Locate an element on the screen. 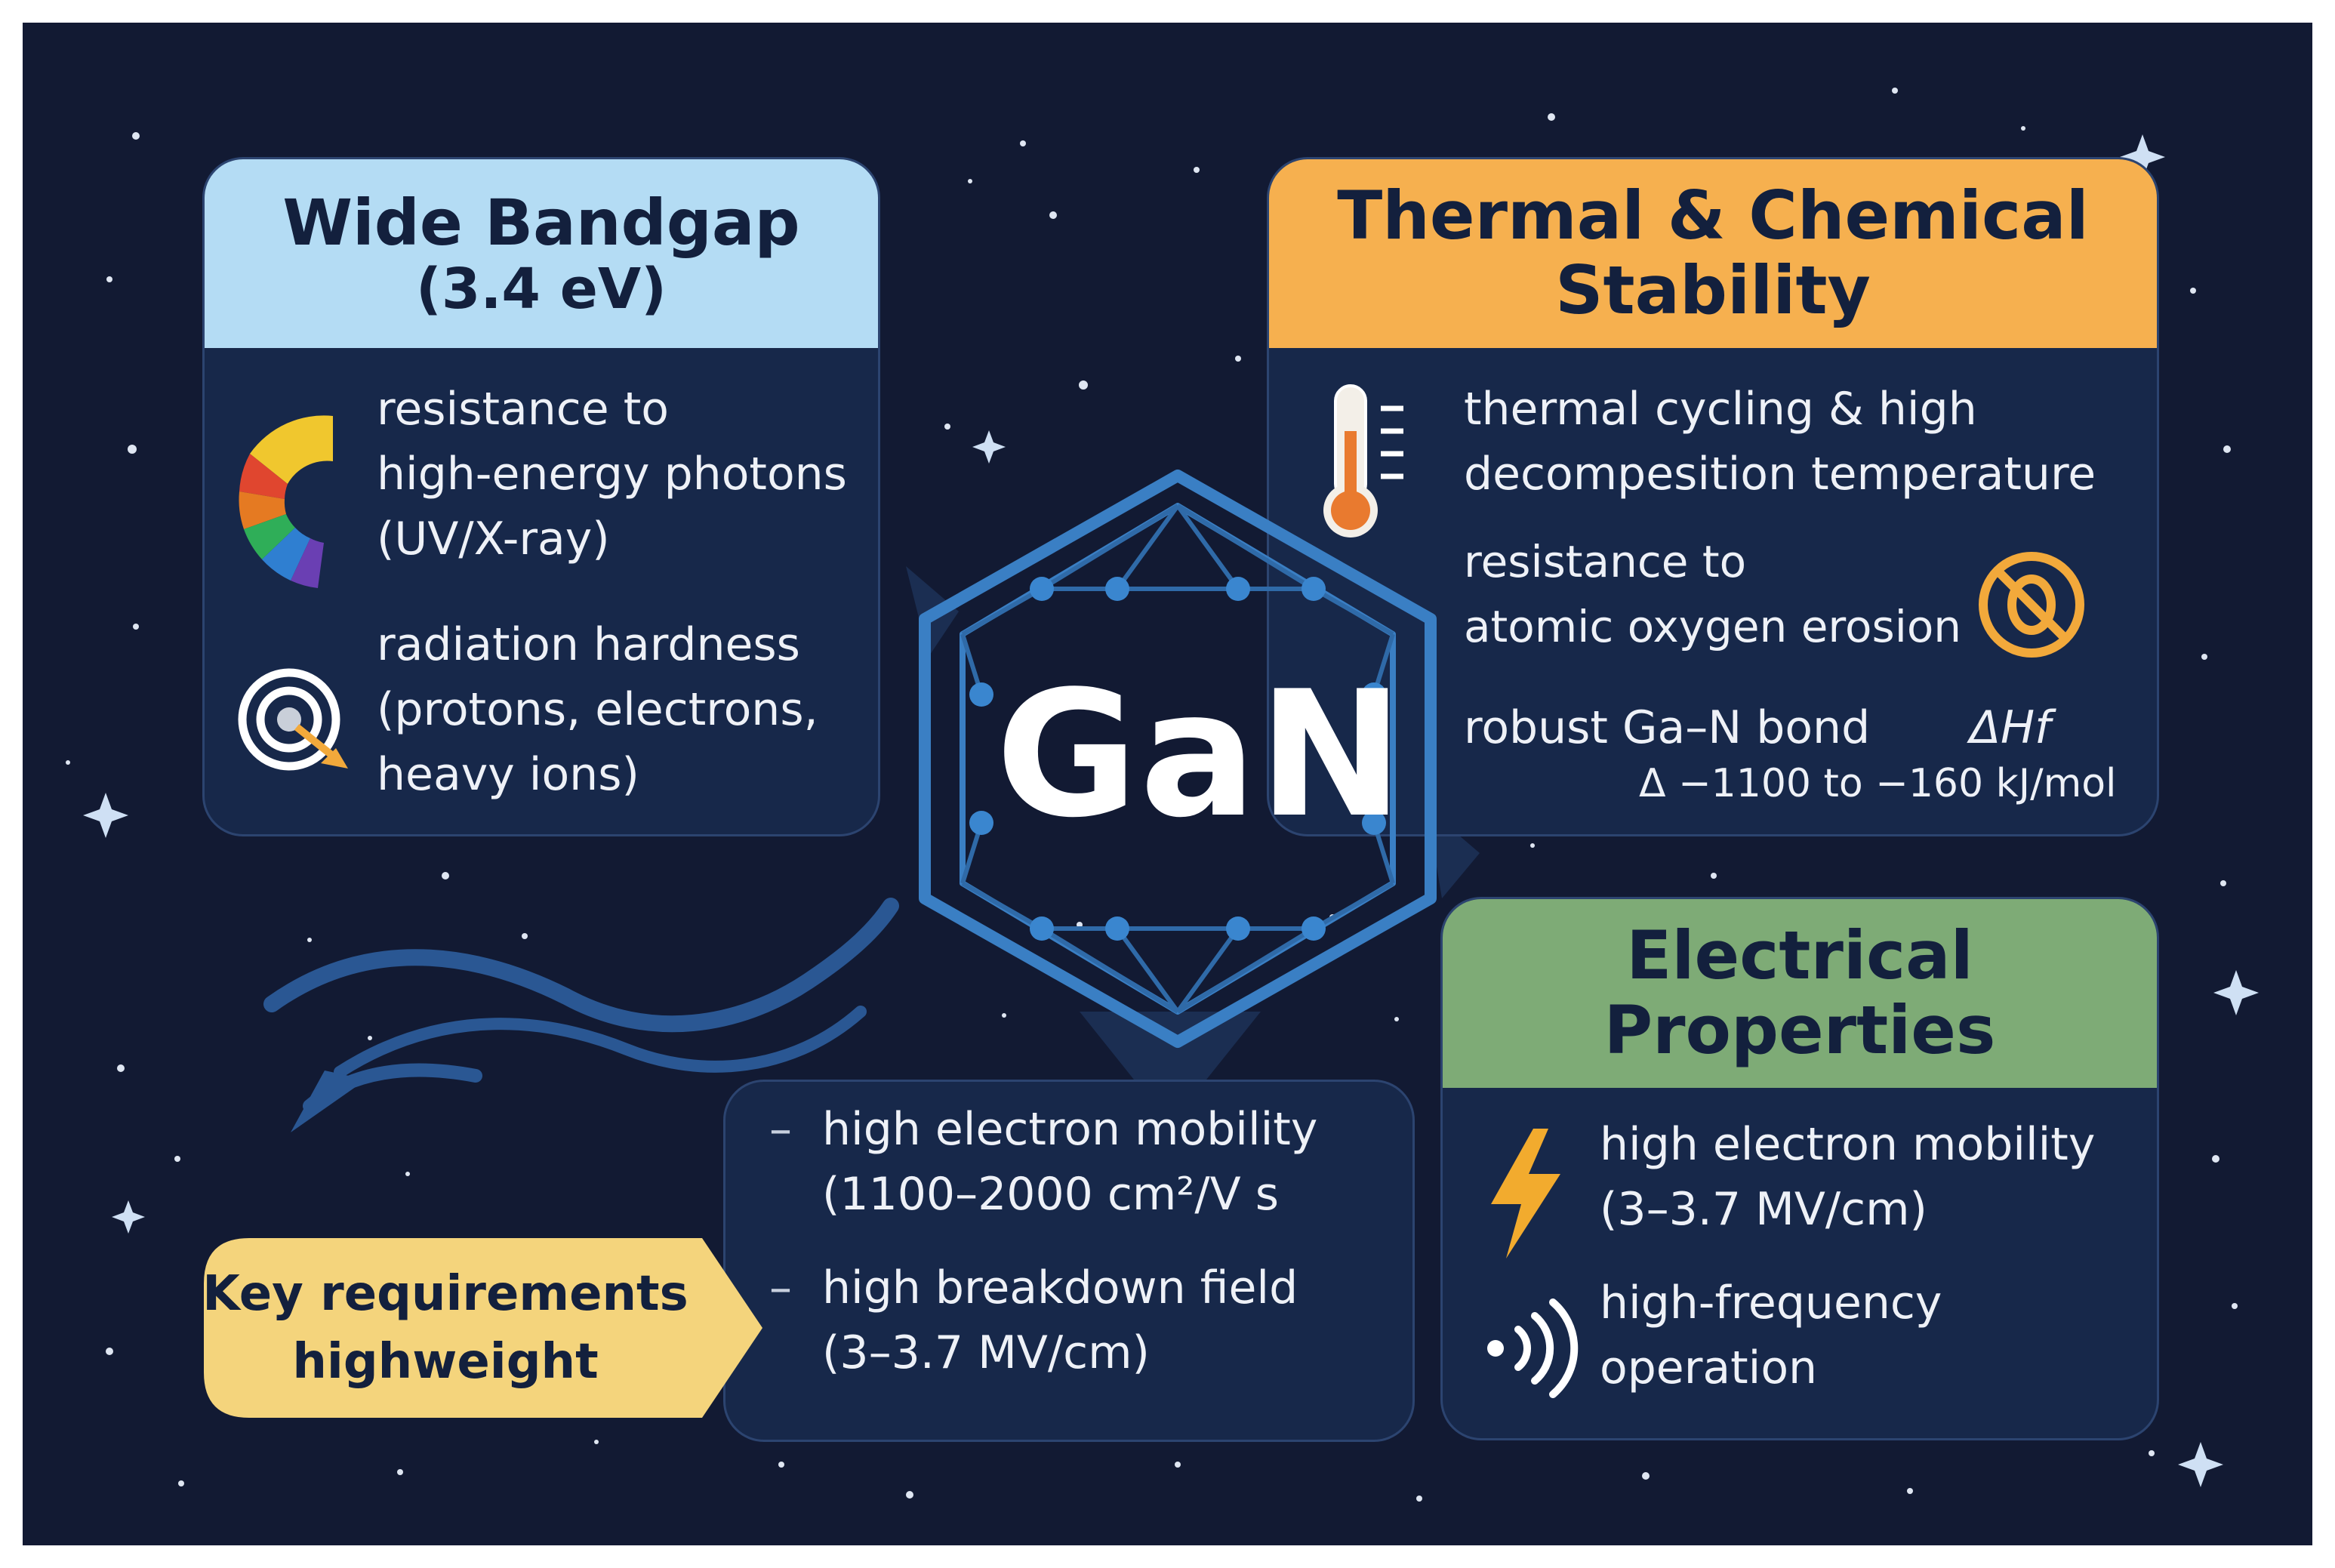 The width and height of the screenshot is (2335, 1568). thermometer-icon is located at coordinates (1363, 461).